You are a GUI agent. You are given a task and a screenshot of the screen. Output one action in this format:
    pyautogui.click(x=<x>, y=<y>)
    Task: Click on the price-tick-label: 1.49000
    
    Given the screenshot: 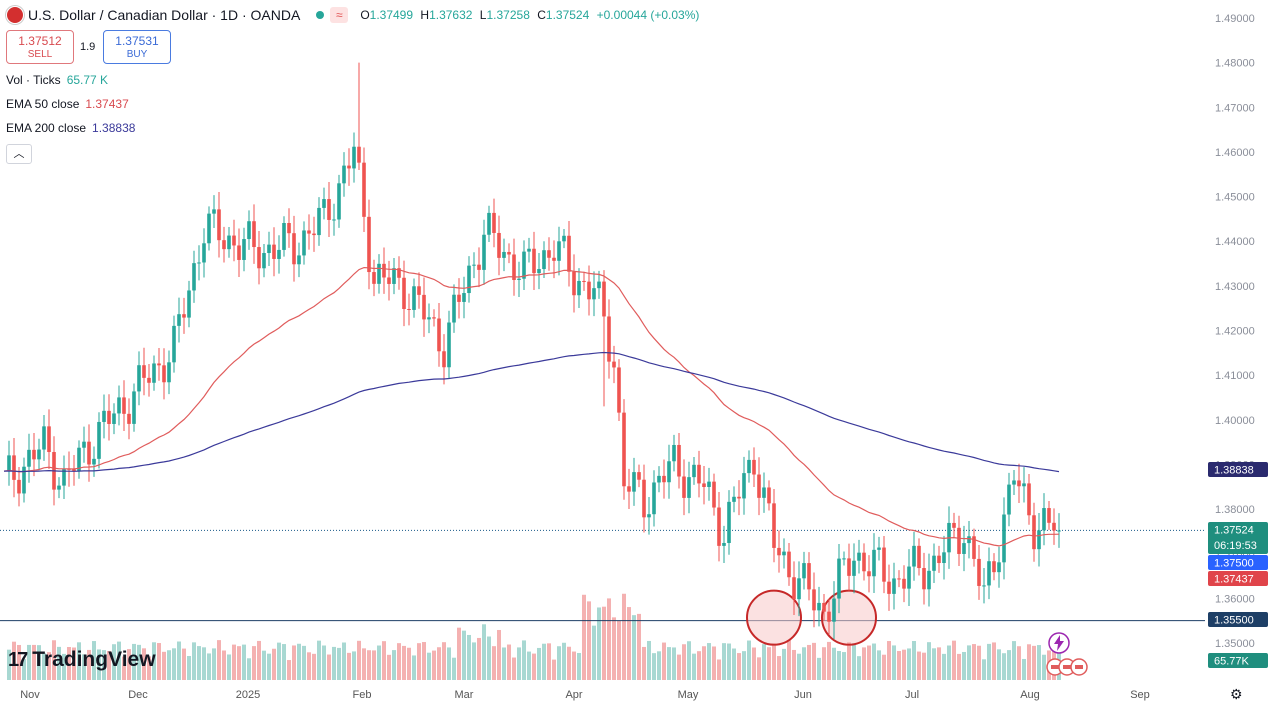 What is the action you would take?
    pyautogui.click(x=1235, y=19)
    